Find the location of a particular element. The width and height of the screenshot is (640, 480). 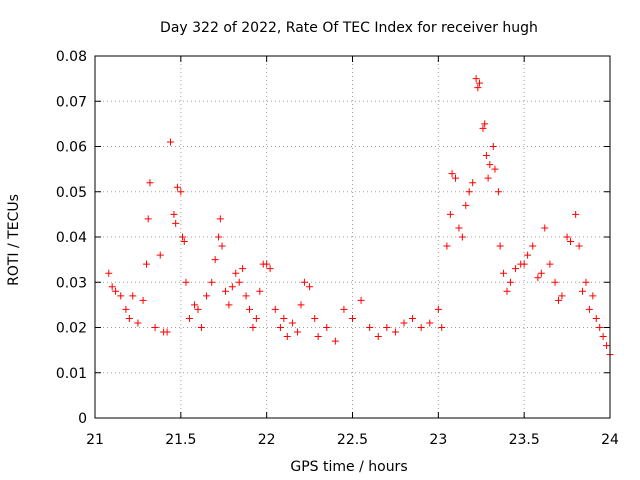

y-axis-label: ROTI / TECUs is located at coordinates (14, 240).